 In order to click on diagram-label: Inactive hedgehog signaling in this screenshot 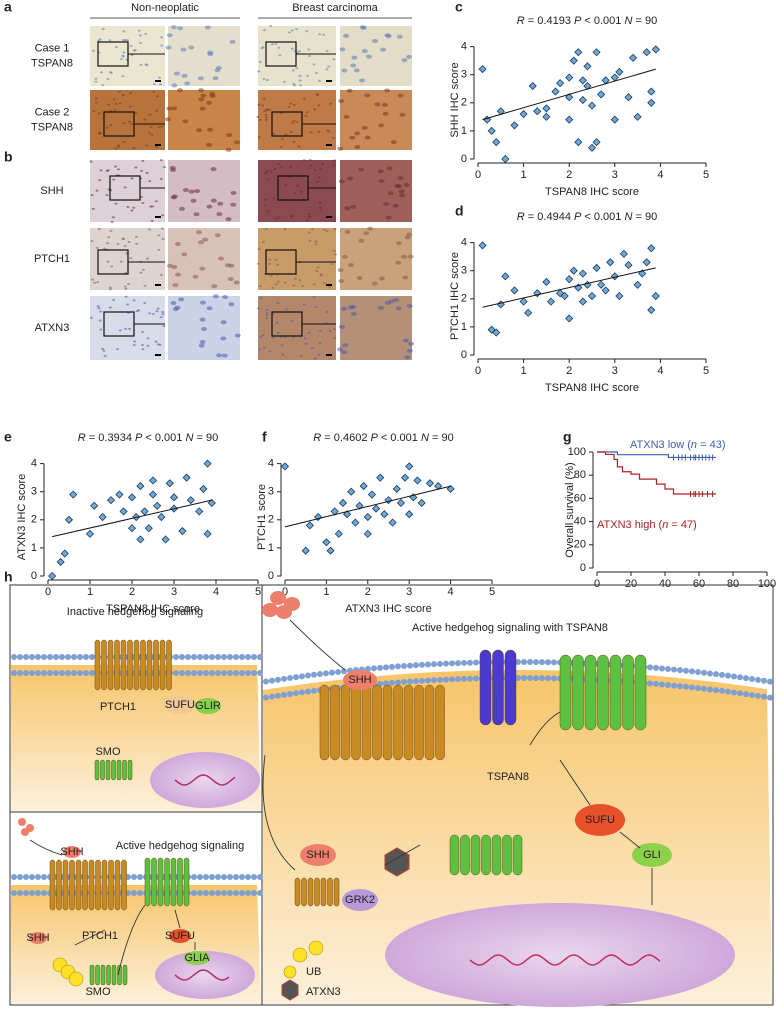, I will do `click(135, 612)`.